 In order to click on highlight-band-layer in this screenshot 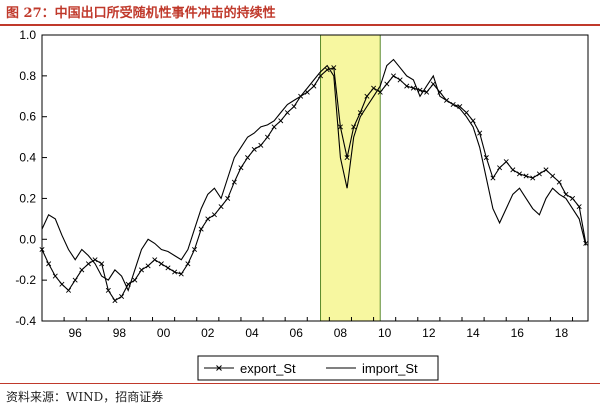, I will do `click(350, 178)`.